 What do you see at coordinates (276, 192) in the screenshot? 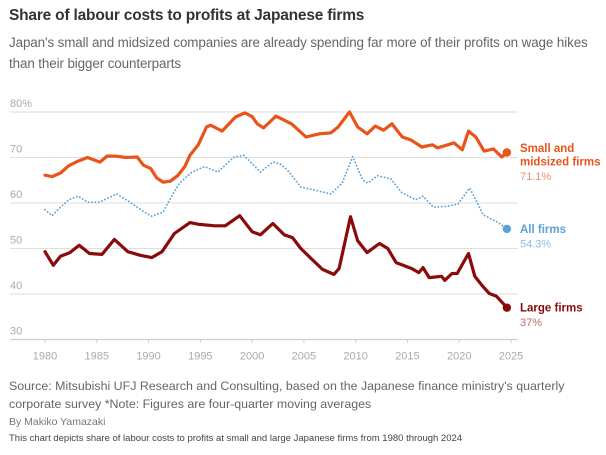
I see `series-line-all-firms` at bounding box center [276, 192].